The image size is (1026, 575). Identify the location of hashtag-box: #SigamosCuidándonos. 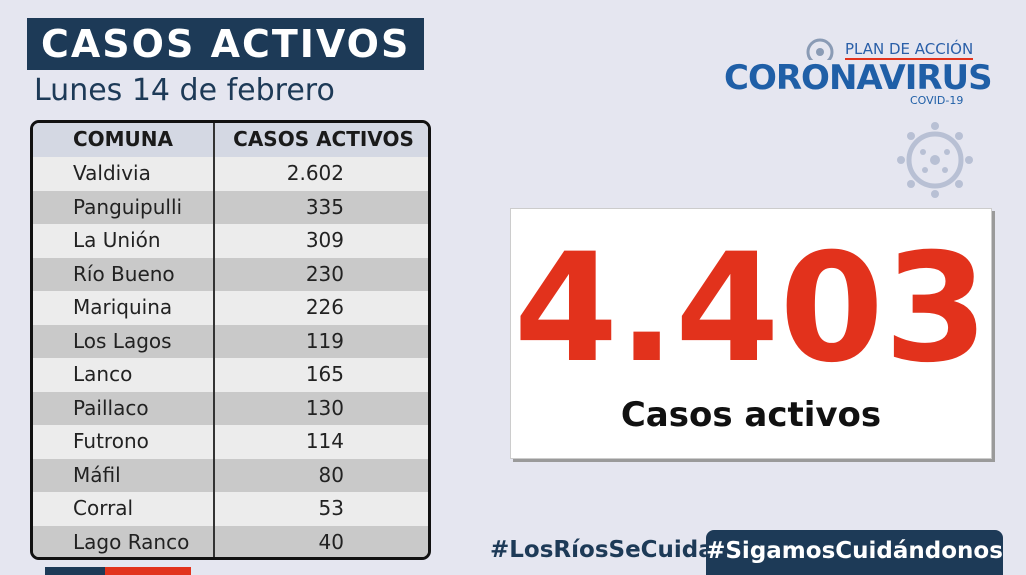
(854, 552).